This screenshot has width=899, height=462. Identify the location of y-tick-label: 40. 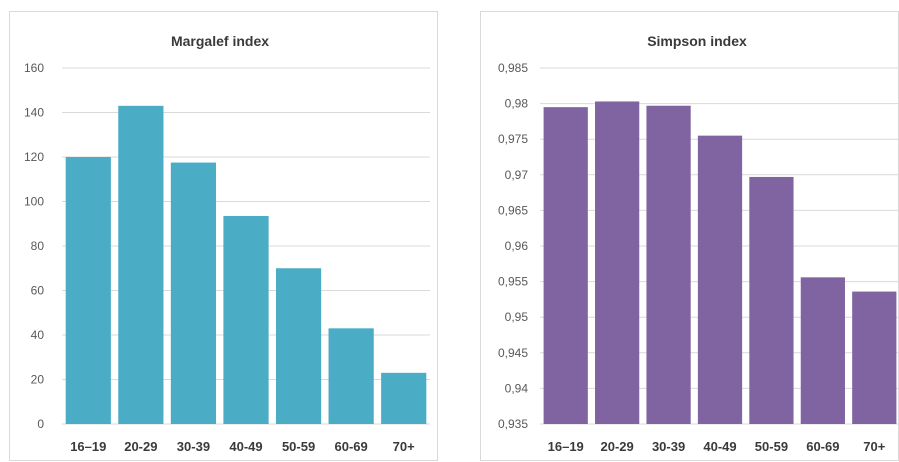
(38, 335).